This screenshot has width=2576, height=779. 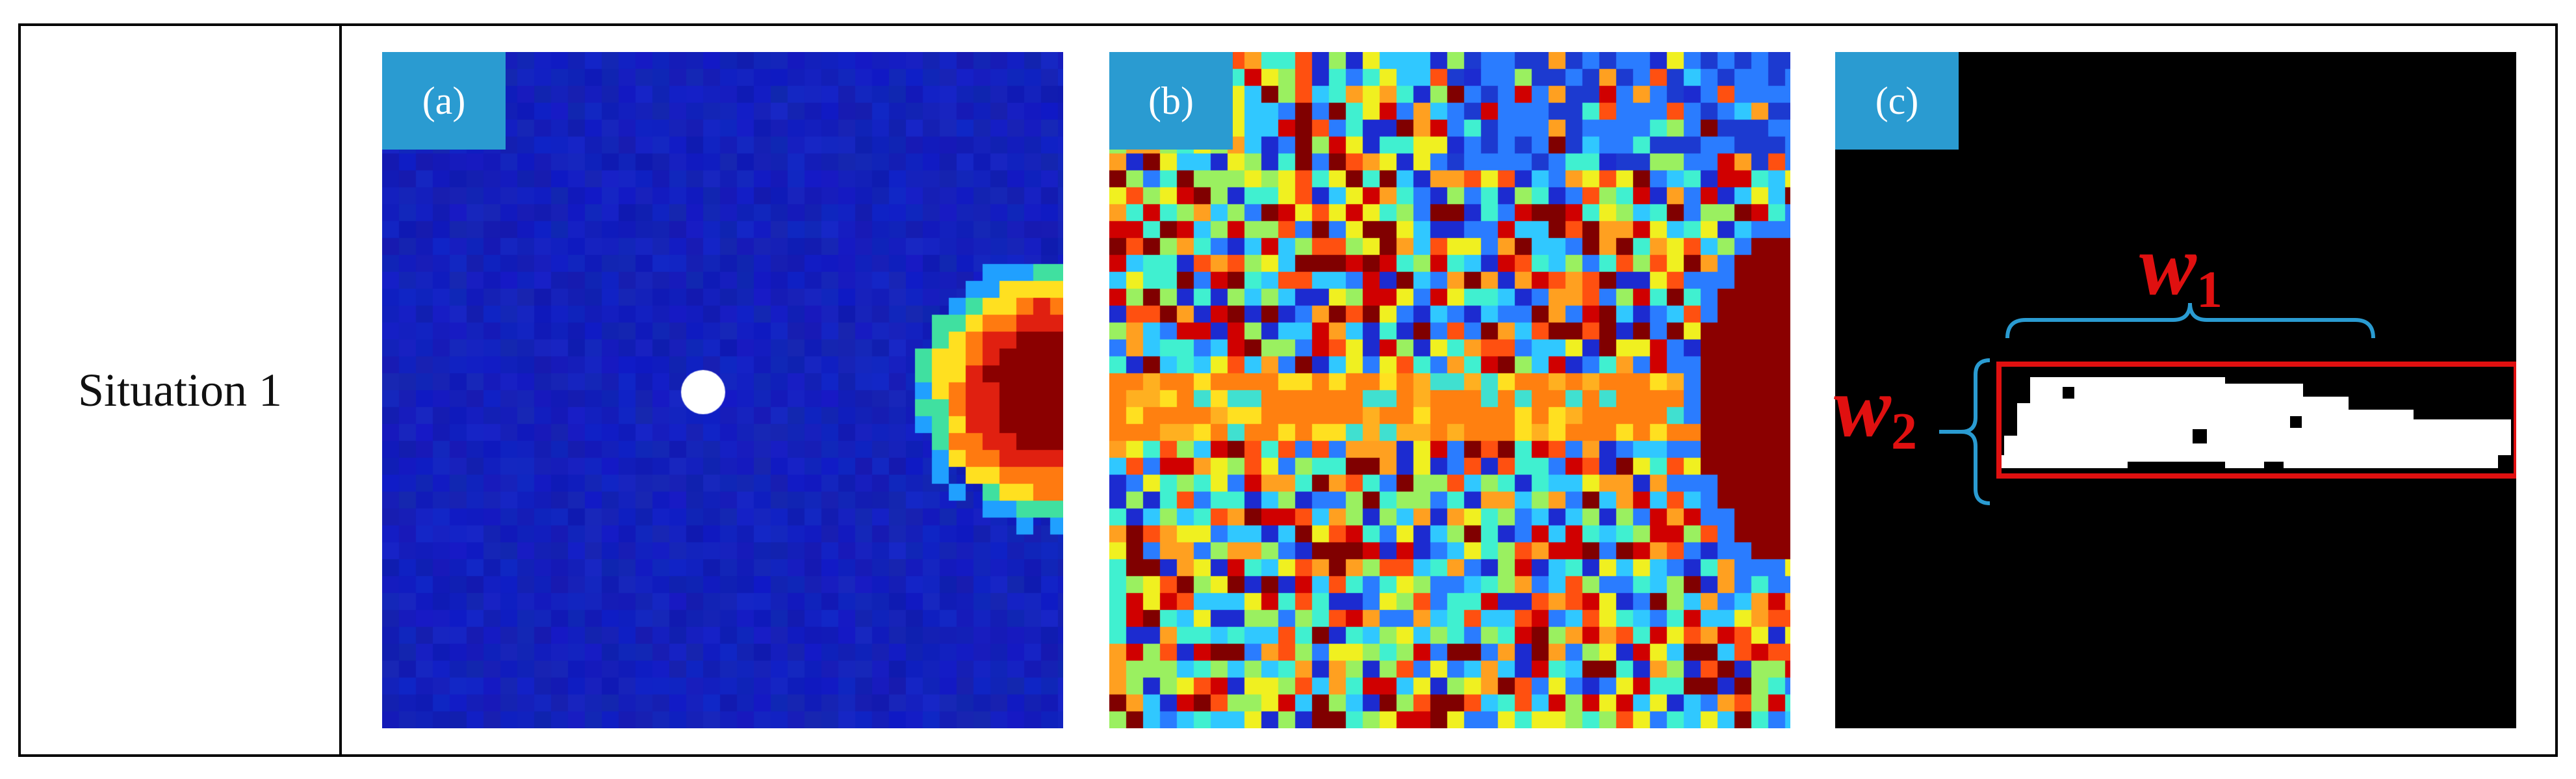 I want to click on w2-label: w2, so click(x=1876, y=411).